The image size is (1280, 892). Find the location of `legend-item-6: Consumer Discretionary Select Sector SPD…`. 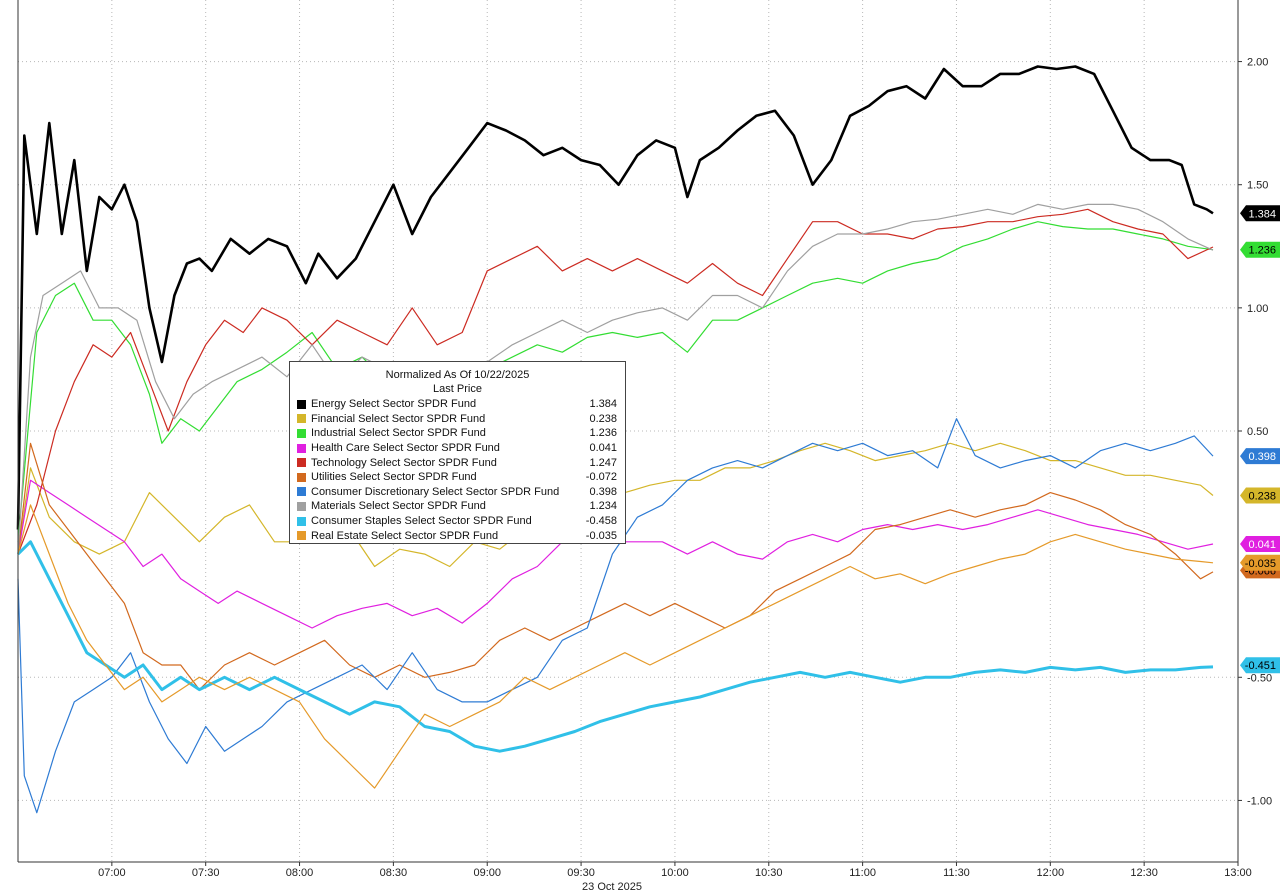

legend-item-6: Consumer Discretionary Select Sector SPD… is located at coordinates (457, 492).